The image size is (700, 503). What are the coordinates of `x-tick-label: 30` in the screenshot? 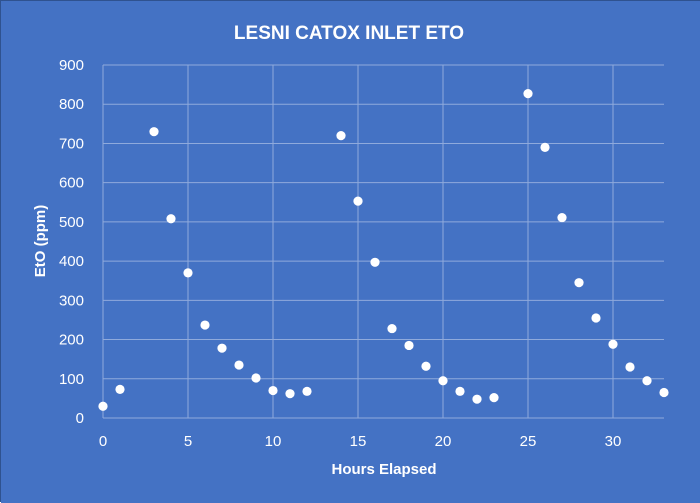 It's located at (613, 441).